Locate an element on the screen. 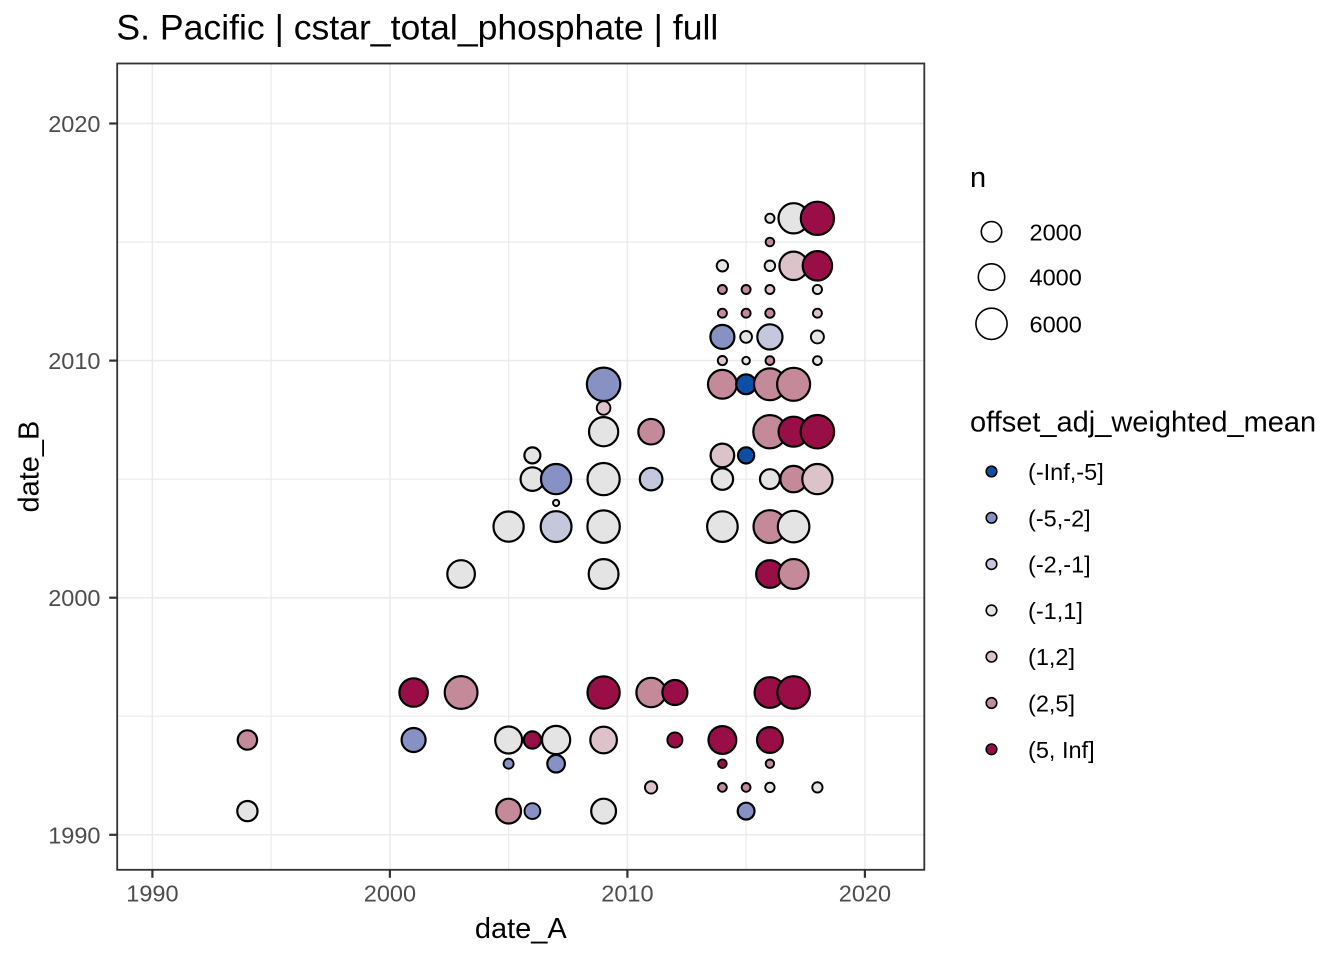 The height and width of the screenshot is (965, 1344). svg-text: (-2,-1] is located at coordinates (1059, 565).